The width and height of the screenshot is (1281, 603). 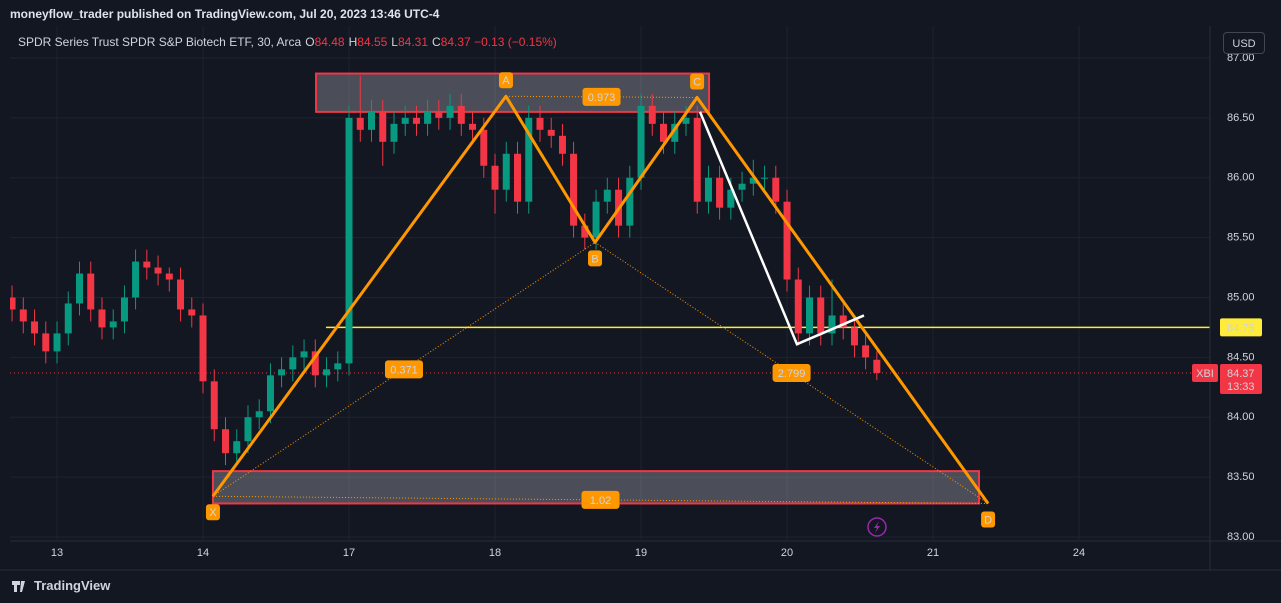 What do you see at coordinates (455, 42) in the screenshot?
I see `ohlc-value: 84.37` at bounding box center [455, 42].